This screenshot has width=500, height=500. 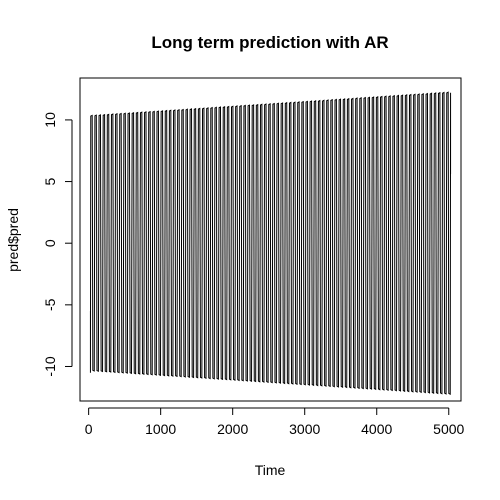 I want to click on chart-title: Long term prediction with AR, so click(x=269, y=42).